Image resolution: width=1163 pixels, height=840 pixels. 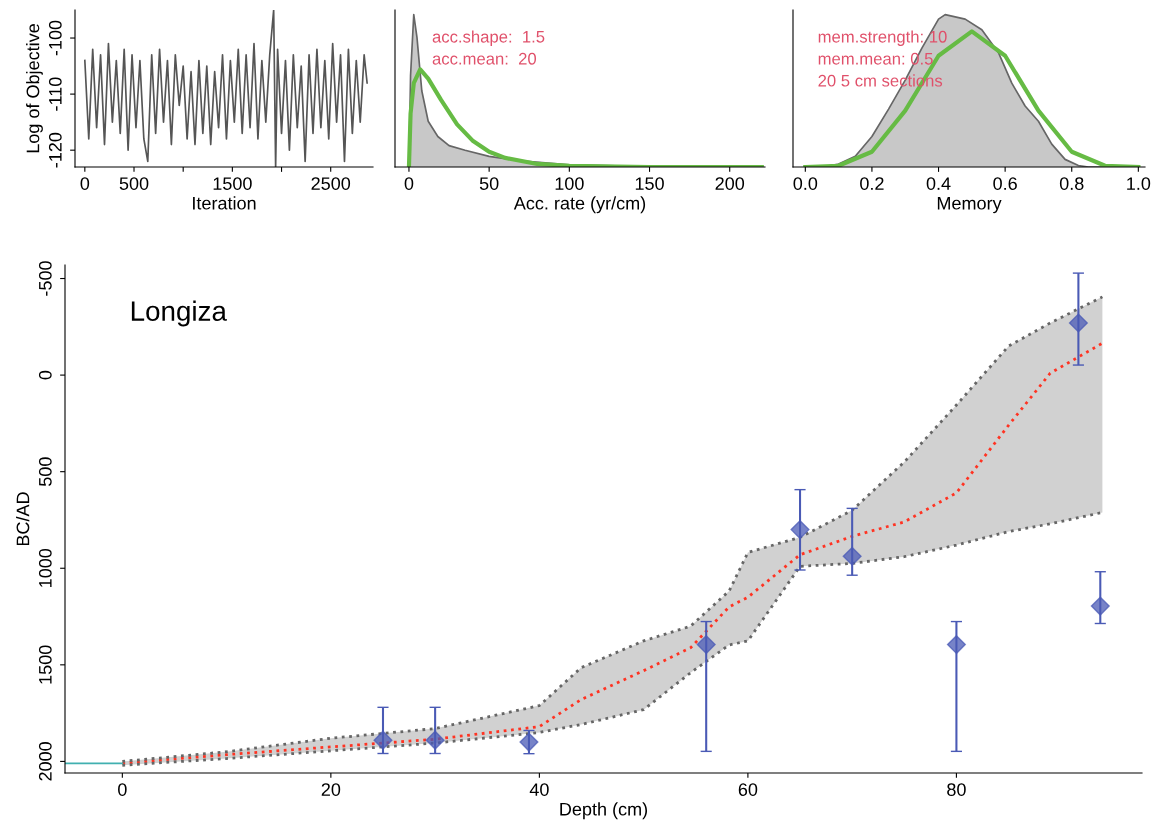 I want to click on y-tick-label: 0, so click(x=45, y=375).